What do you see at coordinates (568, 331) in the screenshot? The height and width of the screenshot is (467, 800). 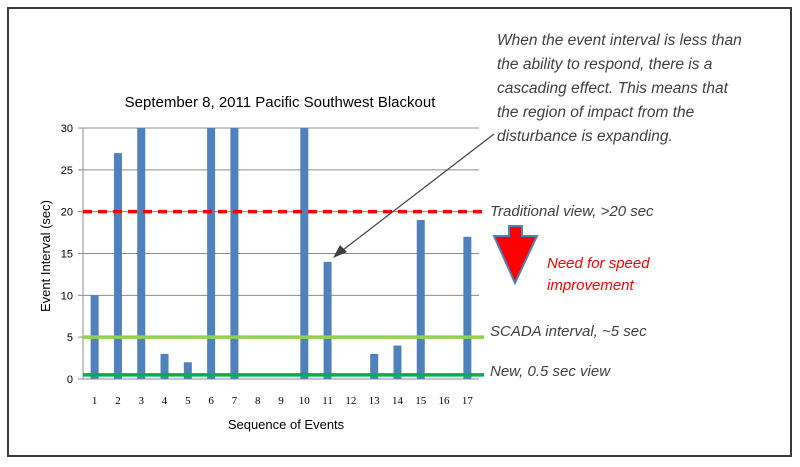 I see `scada-interval-label: SCADA interval, ~5 sec` at bounding box center [568, 331].